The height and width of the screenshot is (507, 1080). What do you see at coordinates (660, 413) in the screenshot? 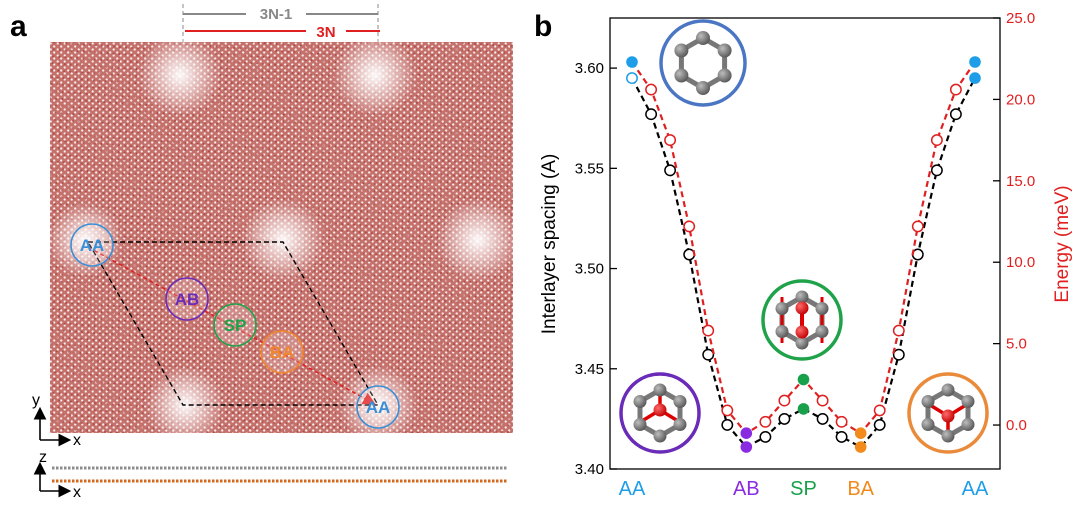
I see `inset-ab-structure` at bounding box center [660, 413].